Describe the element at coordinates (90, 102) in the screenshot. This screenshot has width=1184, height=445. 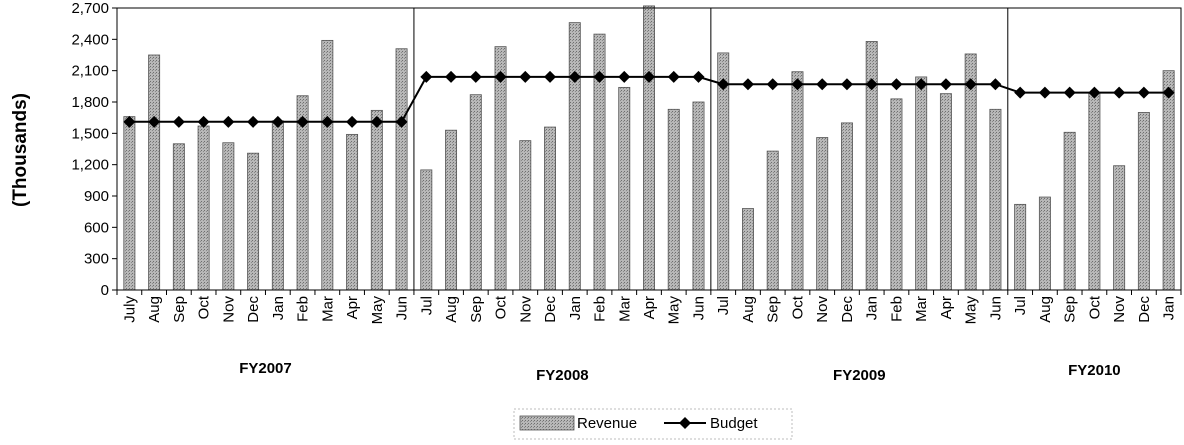
I see `y-tick-label: 1,800` at that location.